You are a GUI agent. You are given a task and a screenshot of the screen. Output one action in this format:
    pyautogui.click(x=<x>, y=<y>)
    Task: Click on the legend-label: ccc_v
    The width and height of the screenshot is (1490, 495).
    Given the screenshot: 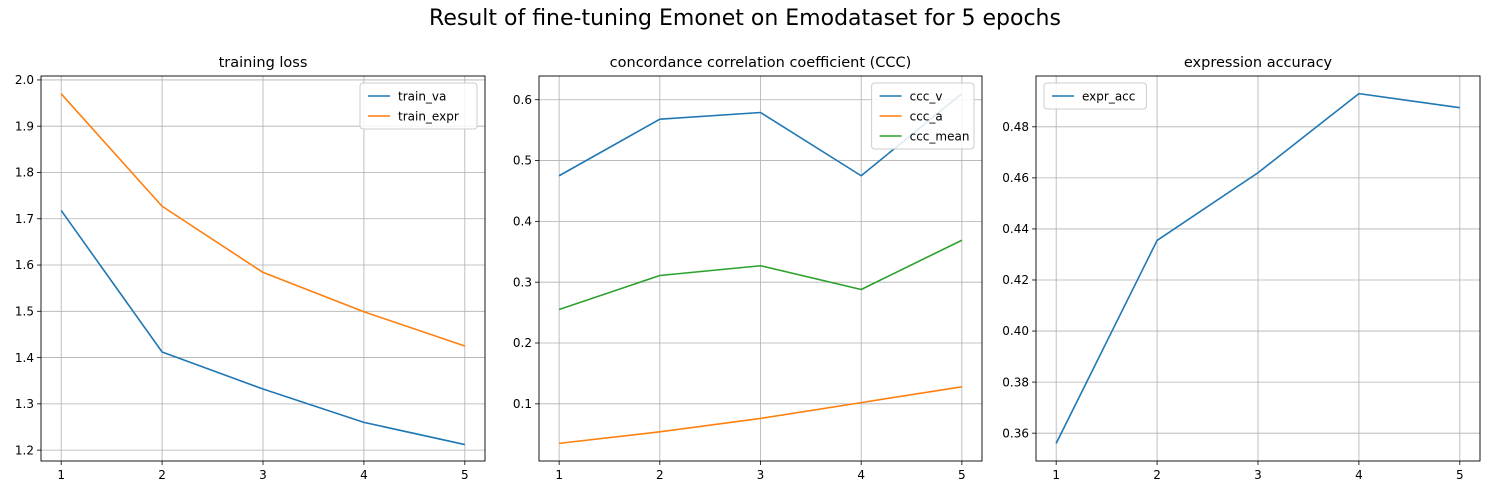 What is the action you would take?
    pyautogui.click(x=926, y=96)
    